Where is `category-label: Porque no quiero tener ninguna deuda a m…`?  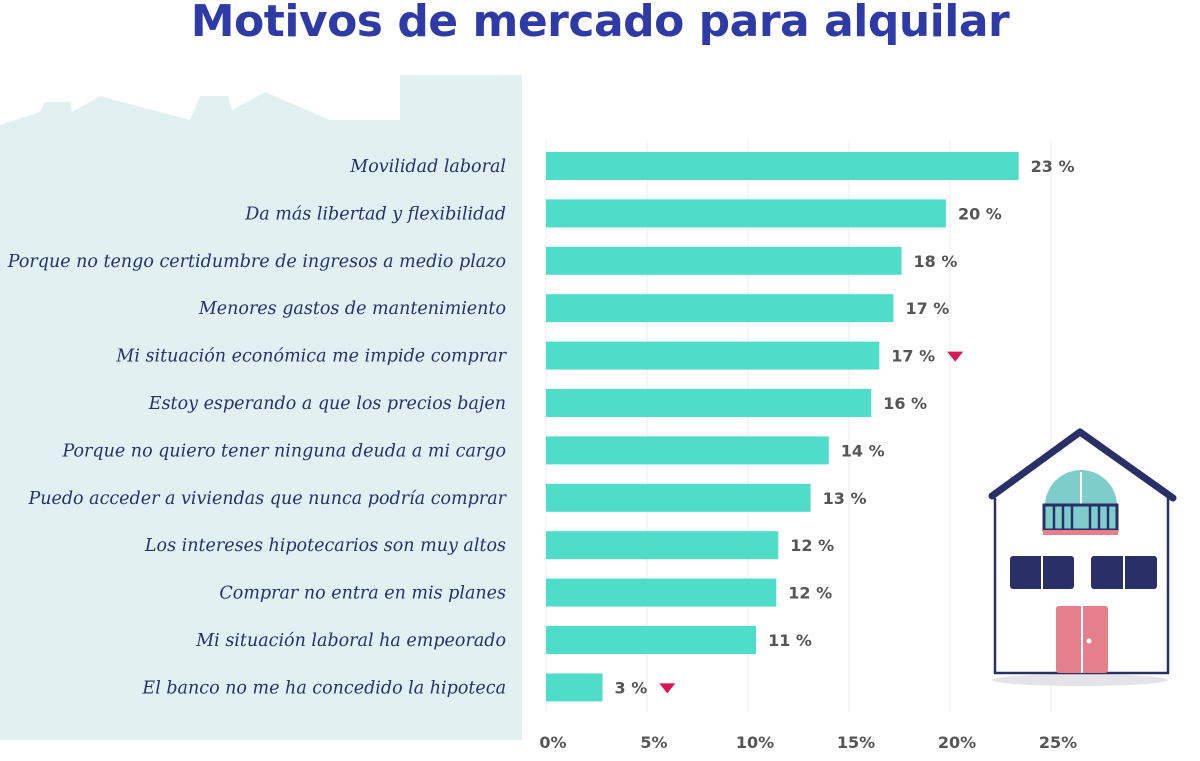
category-label: Porque no quiero tener ninguna deuda a m… is located at coordinates (283, 451).